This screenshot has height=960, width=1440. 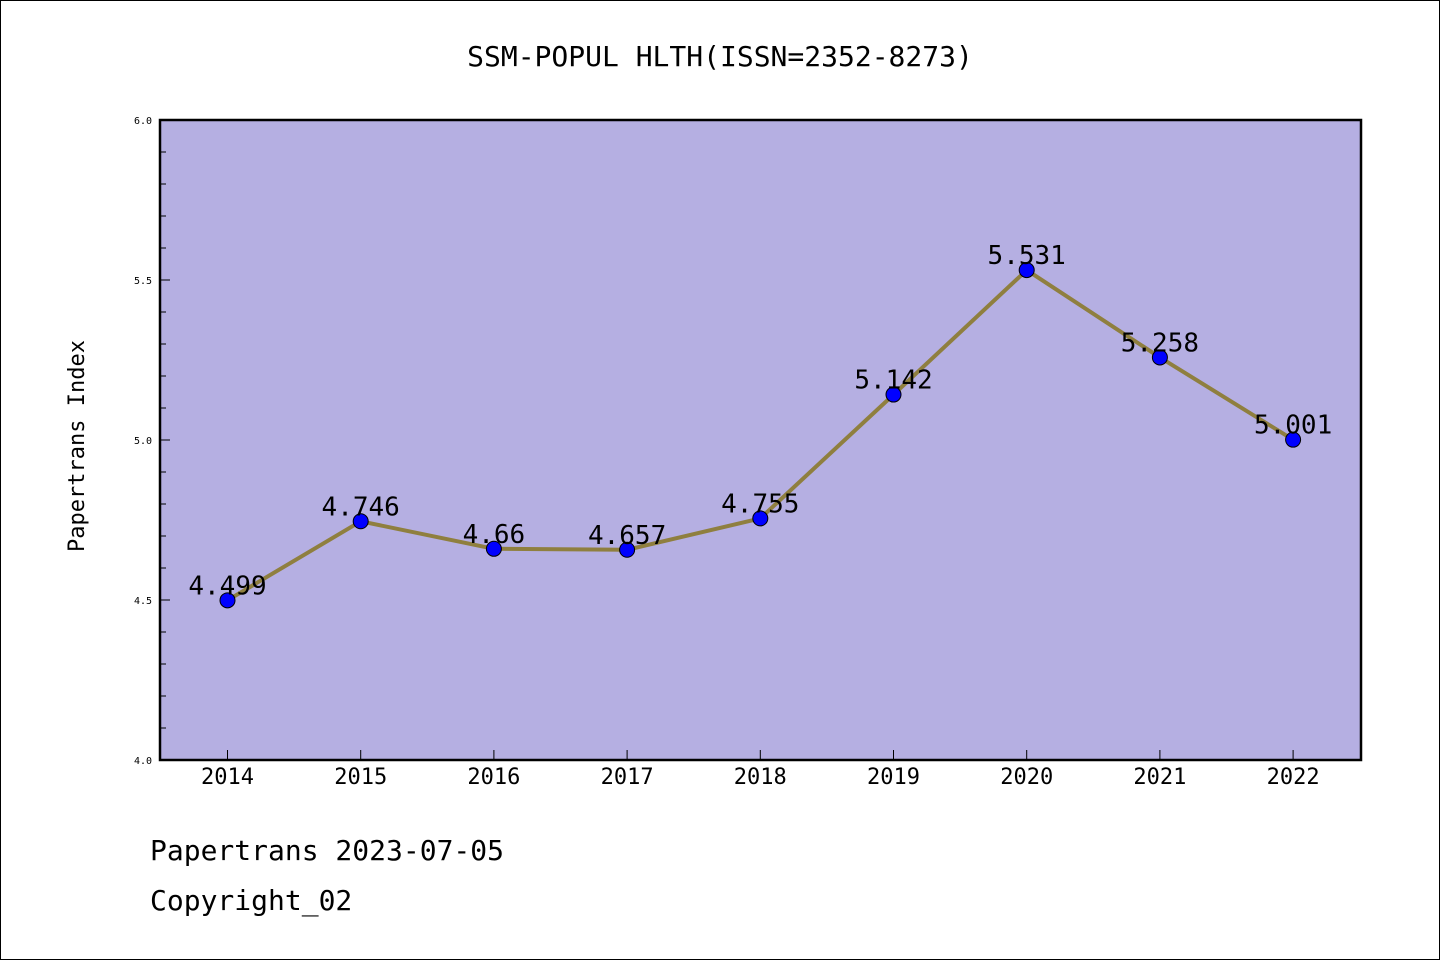 I want to click on y-tick-label: 6.0, so click(x=143, y=121).